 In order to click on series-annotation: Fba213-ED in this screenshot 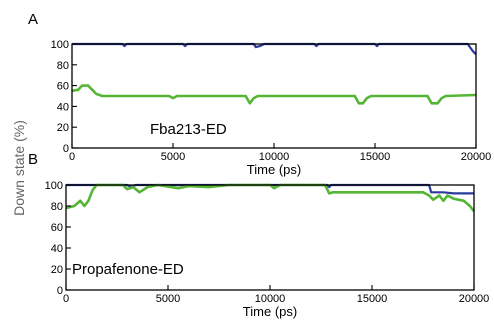, I will do `click(188, 129)`.